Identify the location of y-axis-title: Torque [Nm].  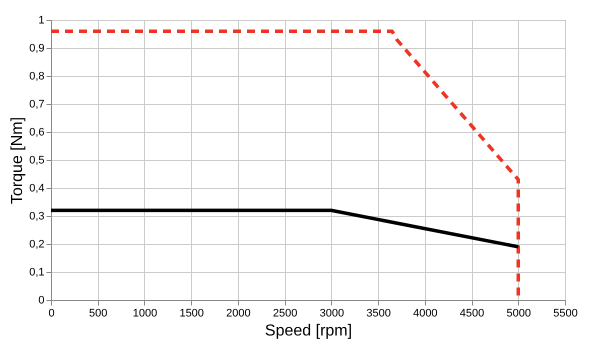
(17, 160).